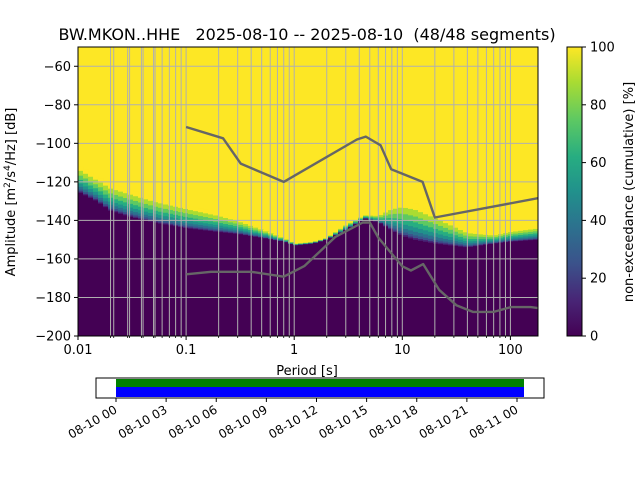 The height and width of the screenshot is (480, 640). I want to click on y-tick-label: −180, so click(53, 298).